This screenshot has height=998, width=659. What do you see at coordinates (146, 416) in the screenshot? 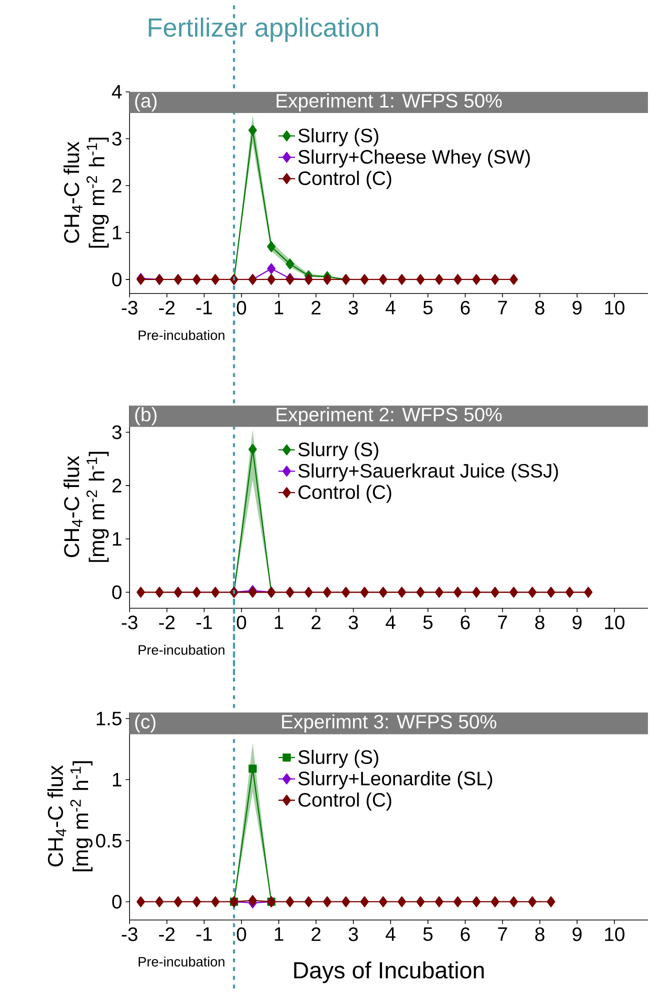
I see `annotation: (b)` at bounding box center [146, 416].